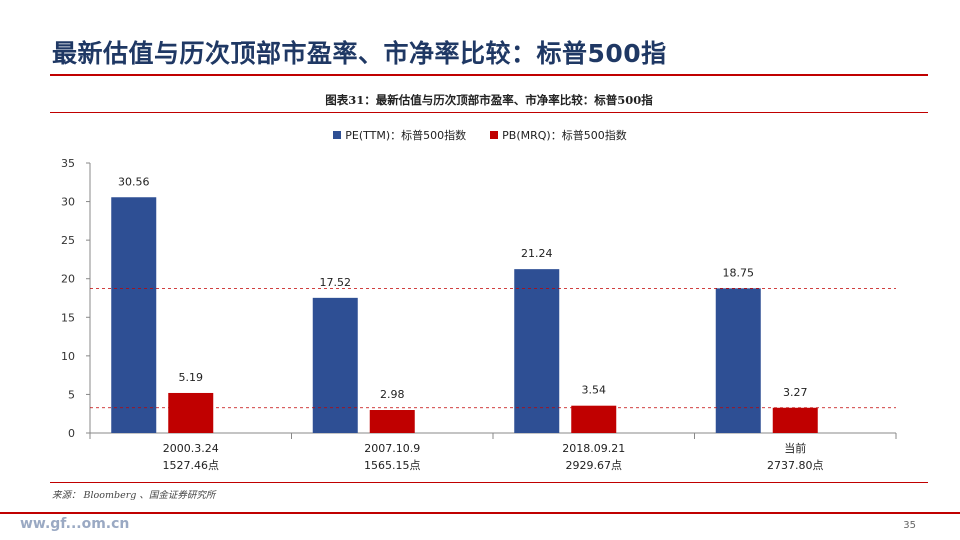 The width and height of the screenshot is (960, 540). What do you see at coordinates (909, 525) in the screenshot?
I see `page-number: 35` at bounding box center [909, 525].